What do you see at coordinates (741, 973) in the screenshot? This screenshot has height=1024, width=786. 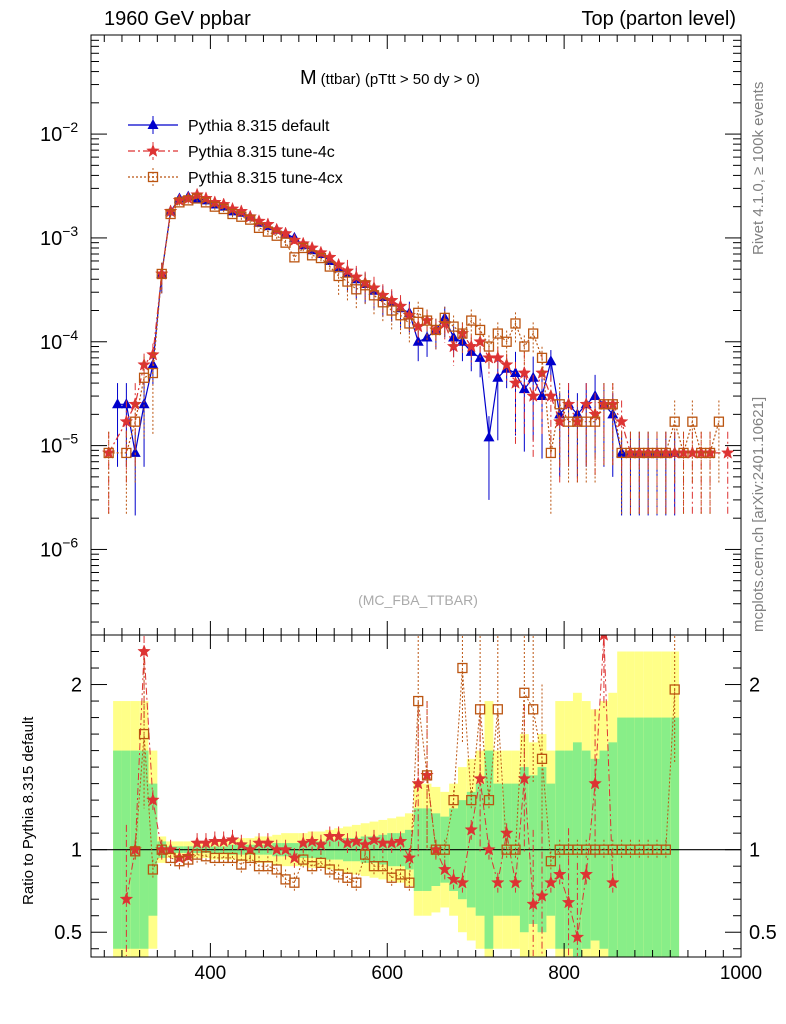 I see `x-tick-label: 1000` at bounding box center [741, 973].